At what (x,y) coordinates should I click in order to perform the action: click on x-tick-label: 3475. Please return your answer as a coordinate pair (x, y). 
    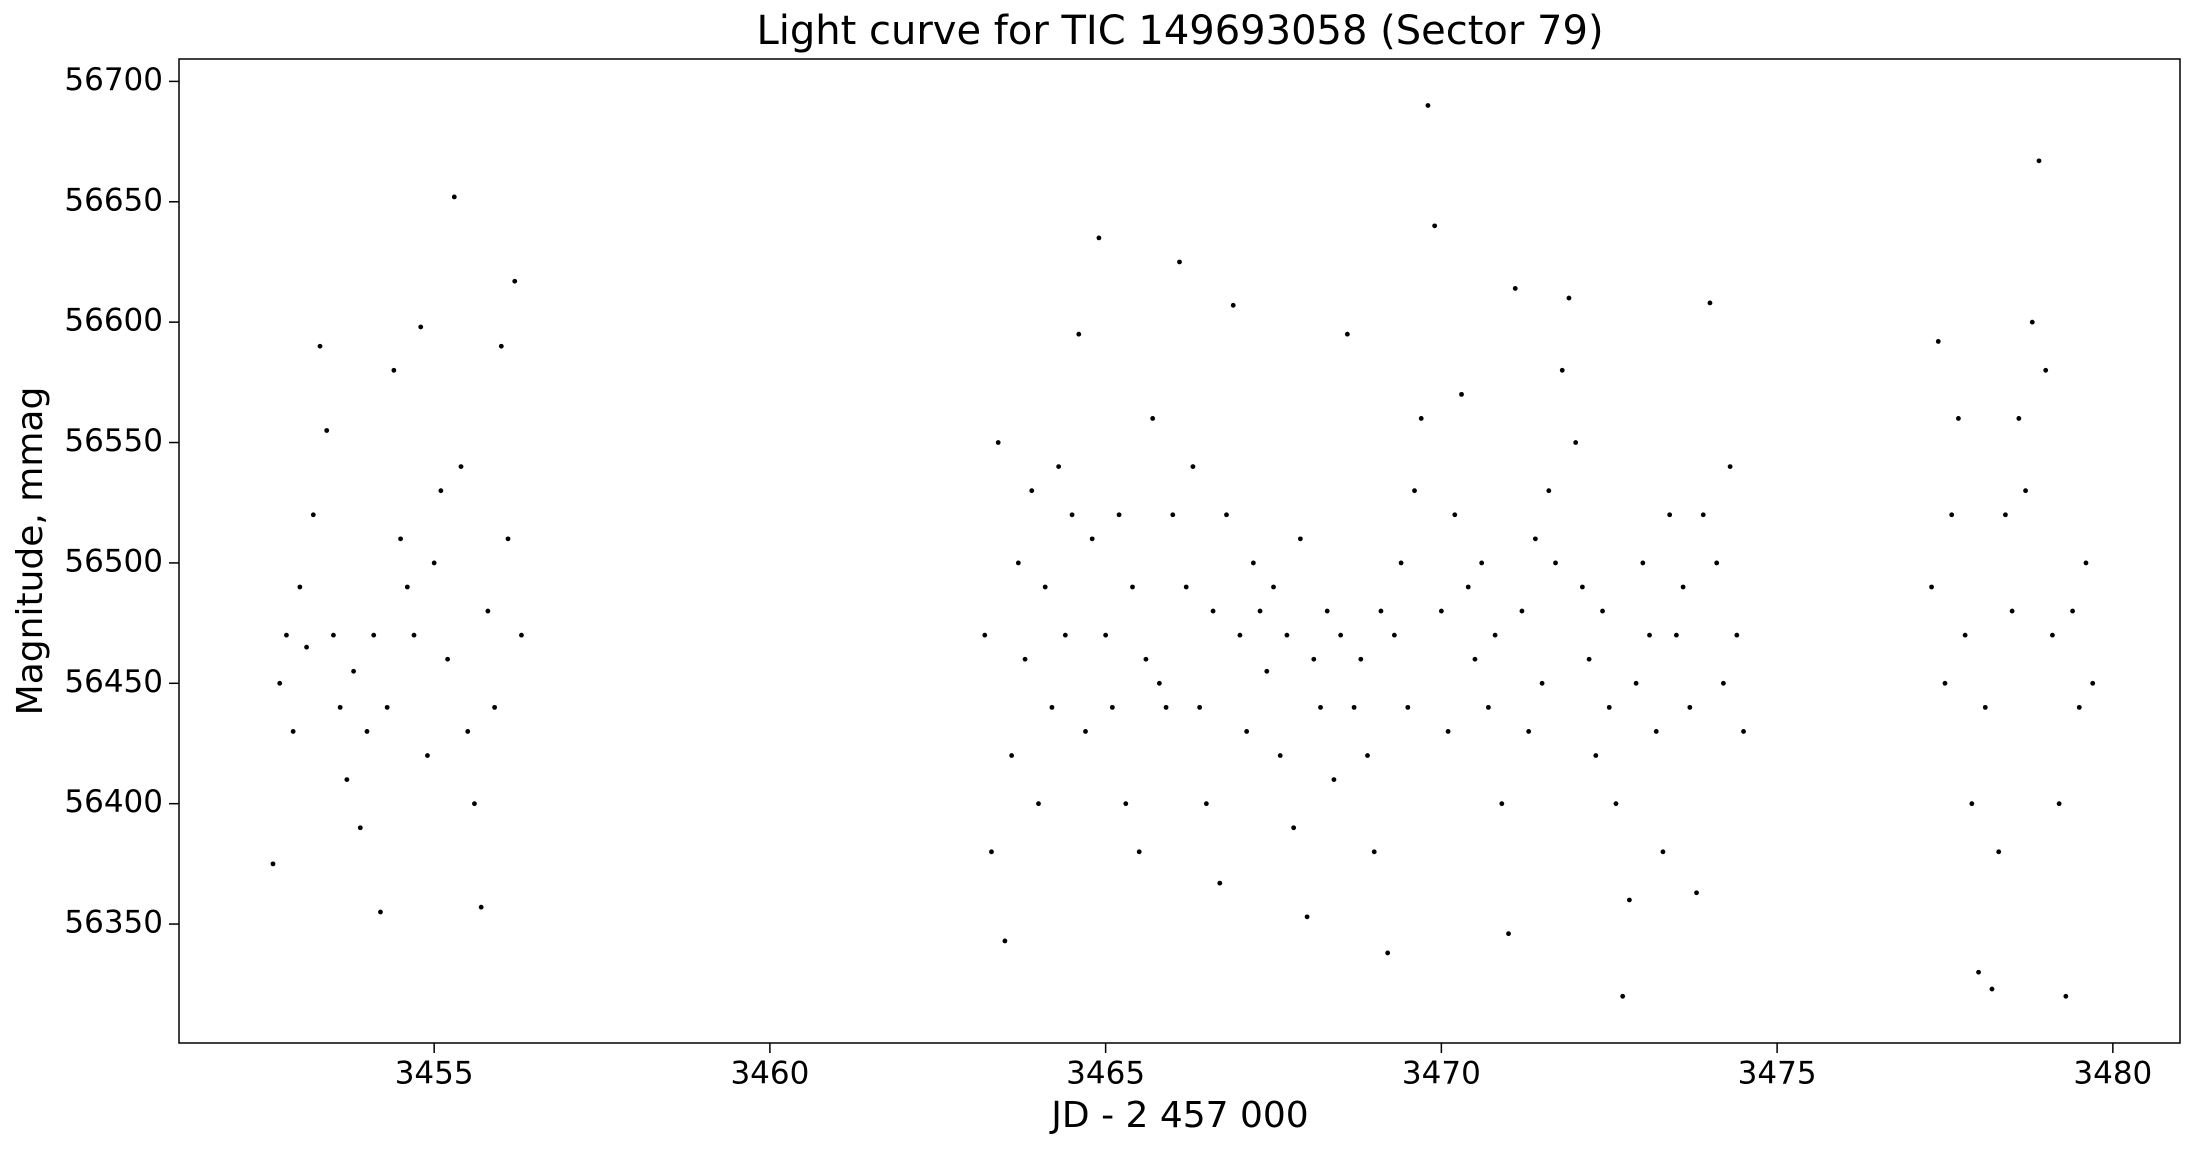
    Looking at the image, I should click on (1777, 1074).